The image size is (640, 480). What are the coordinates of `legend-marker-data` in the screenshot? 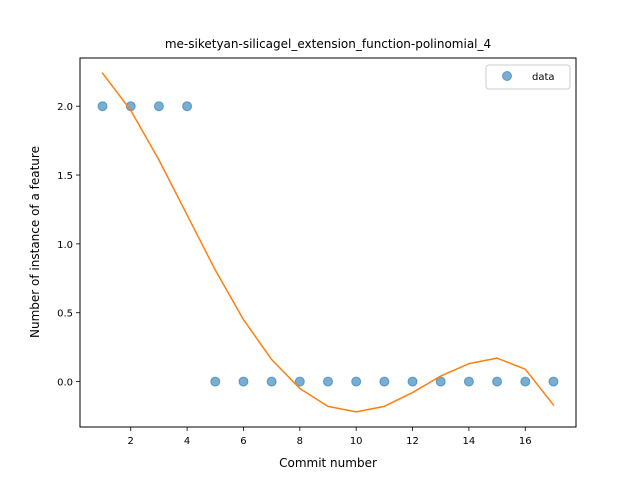 It's located at (507, 76).